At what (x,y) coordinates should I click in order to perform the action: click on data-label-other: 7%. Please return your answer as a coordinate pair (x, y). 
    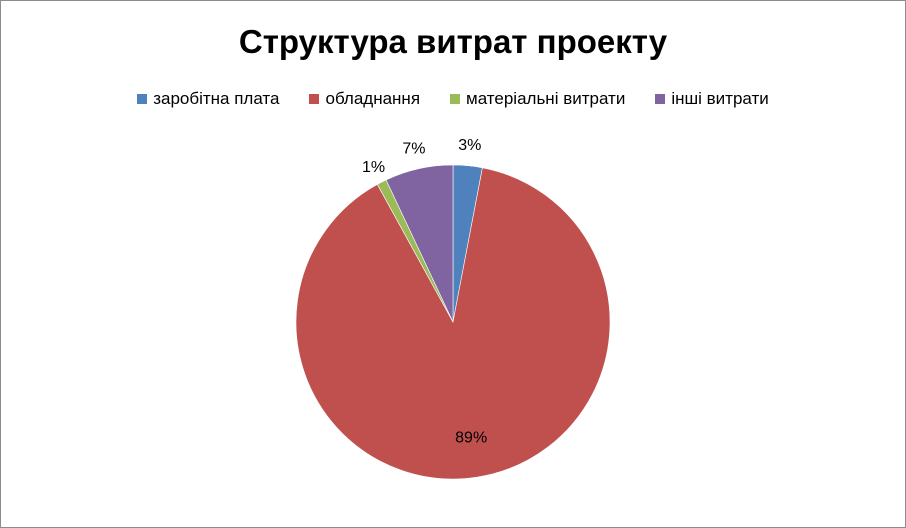
    Looking at the image, I should click on (413, 148).